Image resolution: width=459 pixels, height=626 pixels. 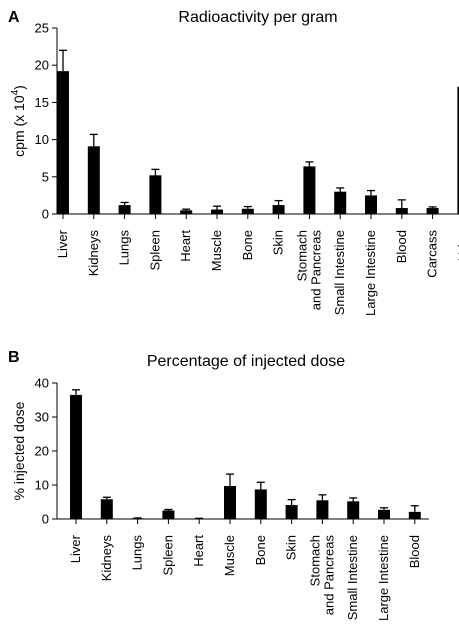 What do you see at coordinates (257, 17) in the screenshot?
I see `chart-title-a: Radioactivity per gram` at bounding box center [257, 17].